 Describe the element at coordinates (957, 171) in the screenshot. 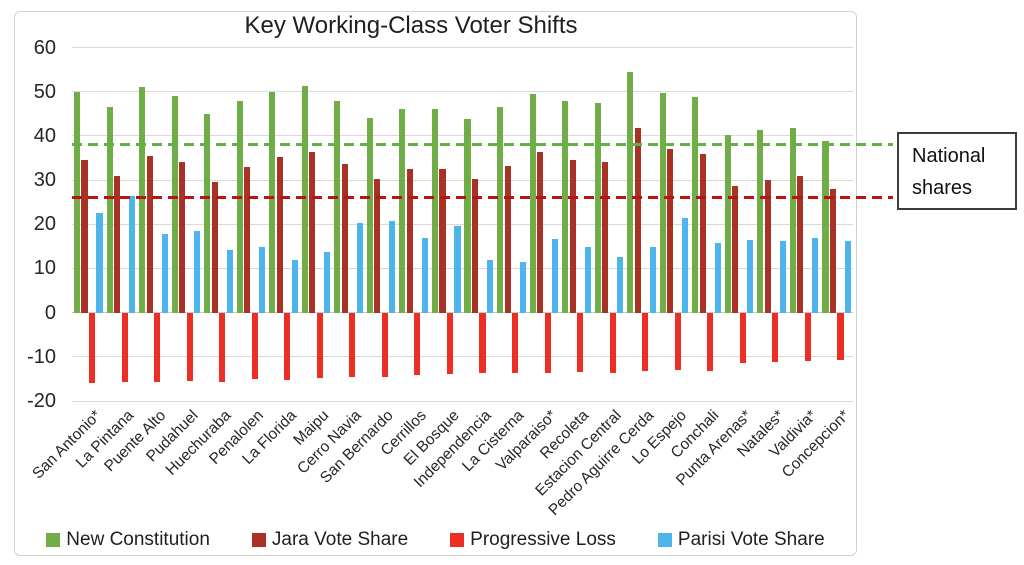

I see `national-shares-box: National shares` at that location.